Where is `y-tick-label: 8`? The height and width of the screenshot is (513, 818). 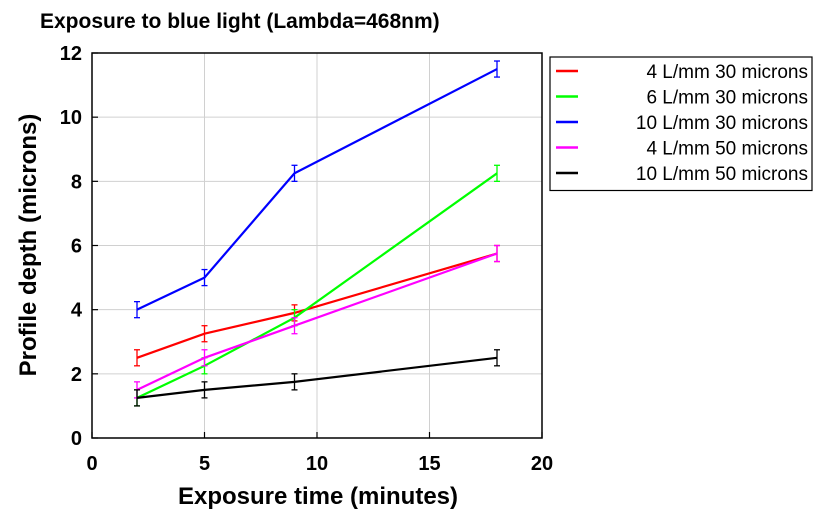
y-tick-label: 8 is located at coordinates (76, 182).